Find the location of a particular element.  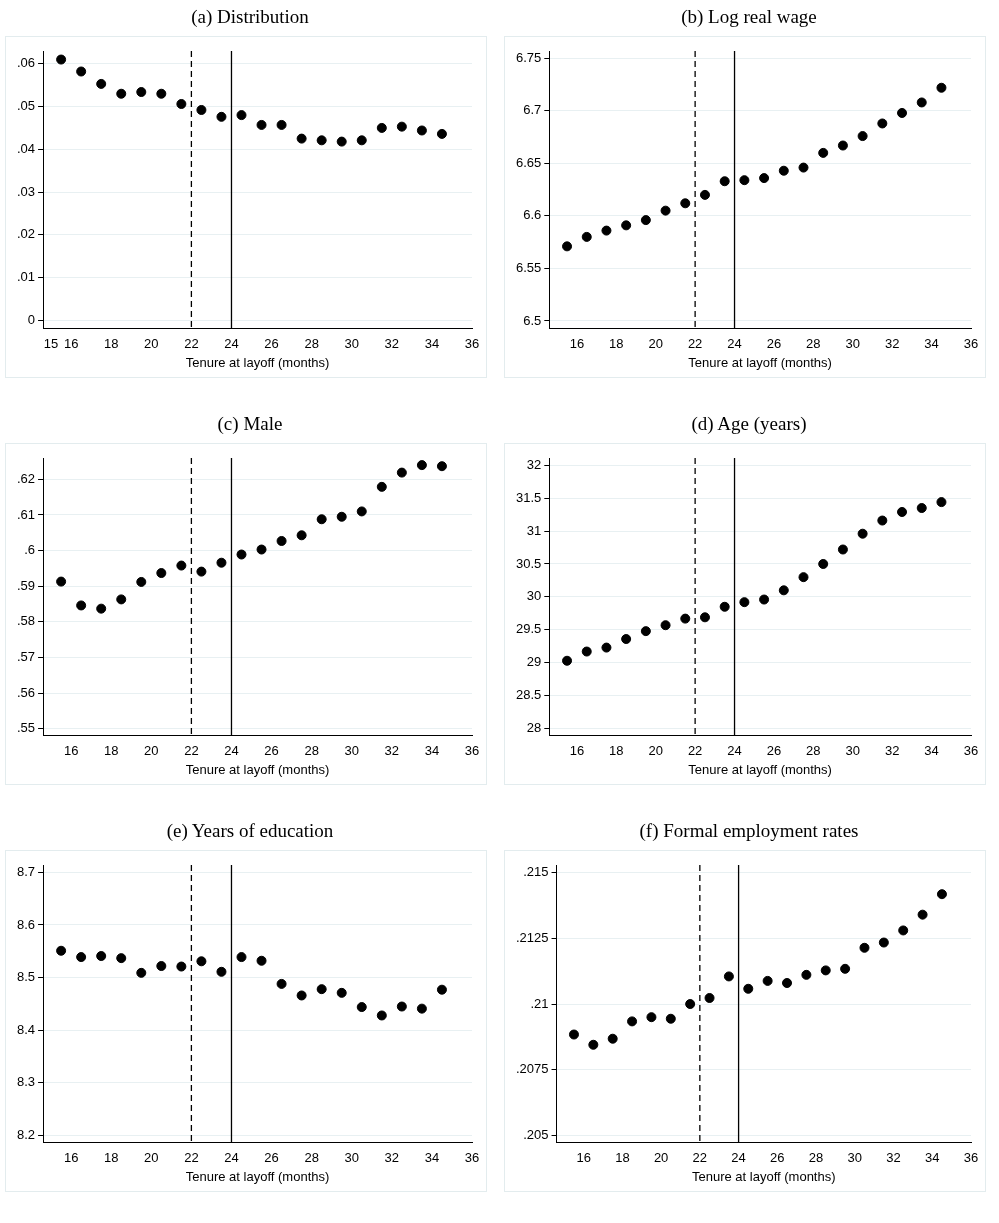

y-tick-label: .6 is located at coordinates (30, 550).